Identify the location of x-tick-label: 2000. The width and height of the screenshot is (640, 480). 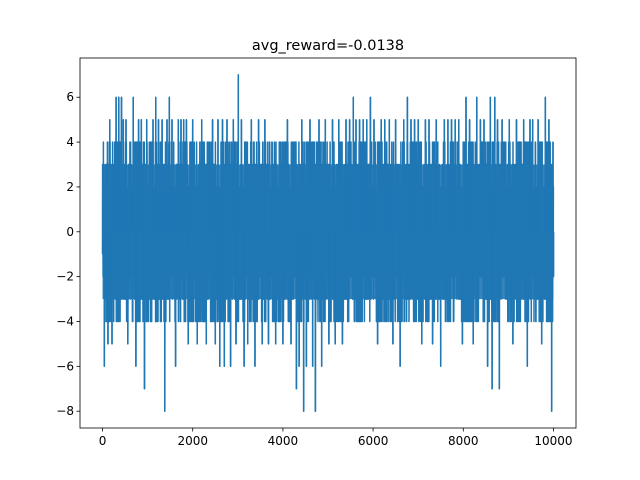
(192, 441).